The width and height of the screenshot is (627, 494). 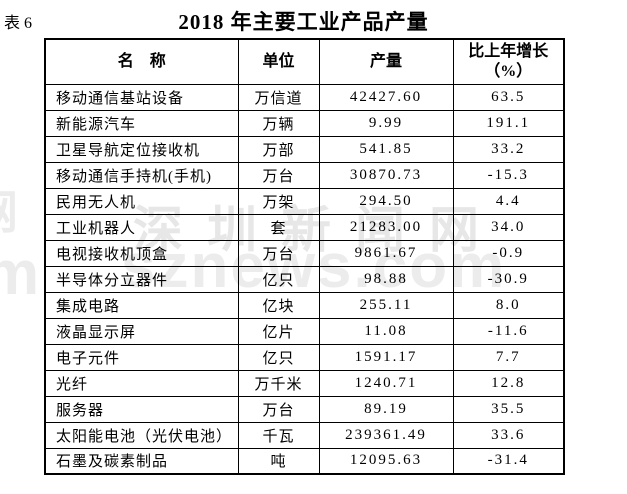 What do you see at coordinates (278, 201) in the screenshot?
I see `product-unit-cell: 万架` at bounding box center [278, 201].